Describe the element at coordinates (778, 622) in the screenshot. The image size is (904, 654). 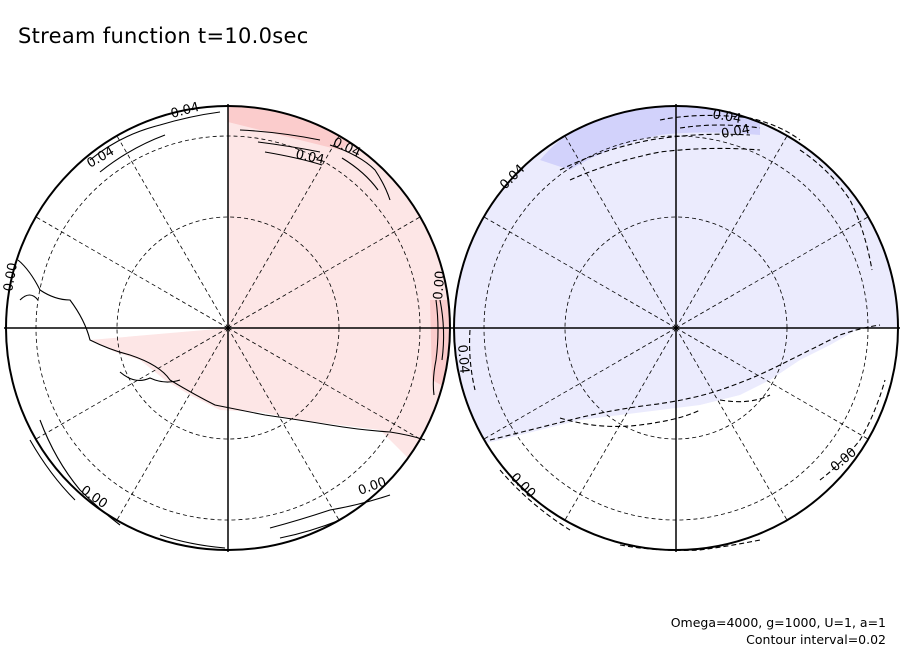
I see `parameters-note: Omega=4000, g=1000, U=1, a=1` at that location.